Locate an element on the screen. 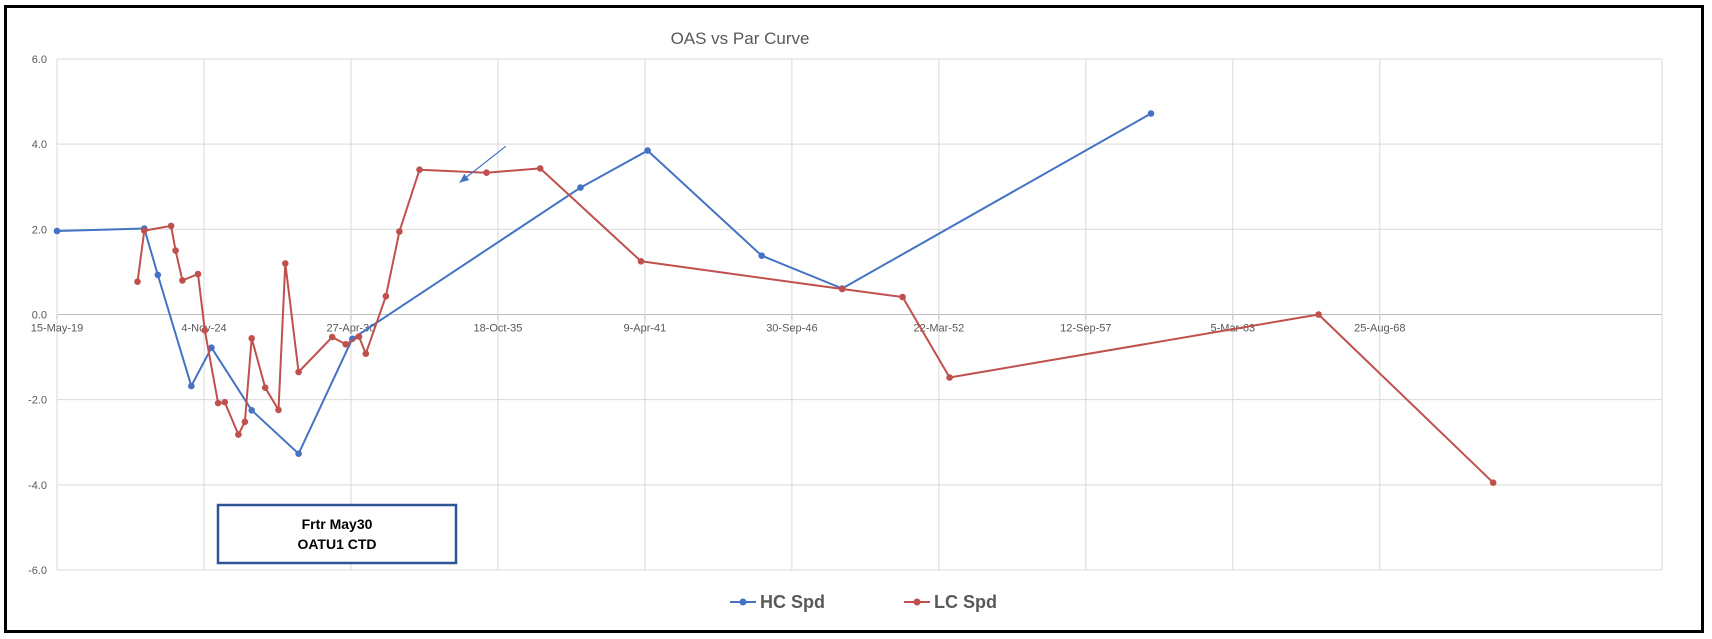 Image resolution: width=1712 pixels, height=639 pixels. legend-label-hc-spd: HC Spd is located at coordinates (792, 602).